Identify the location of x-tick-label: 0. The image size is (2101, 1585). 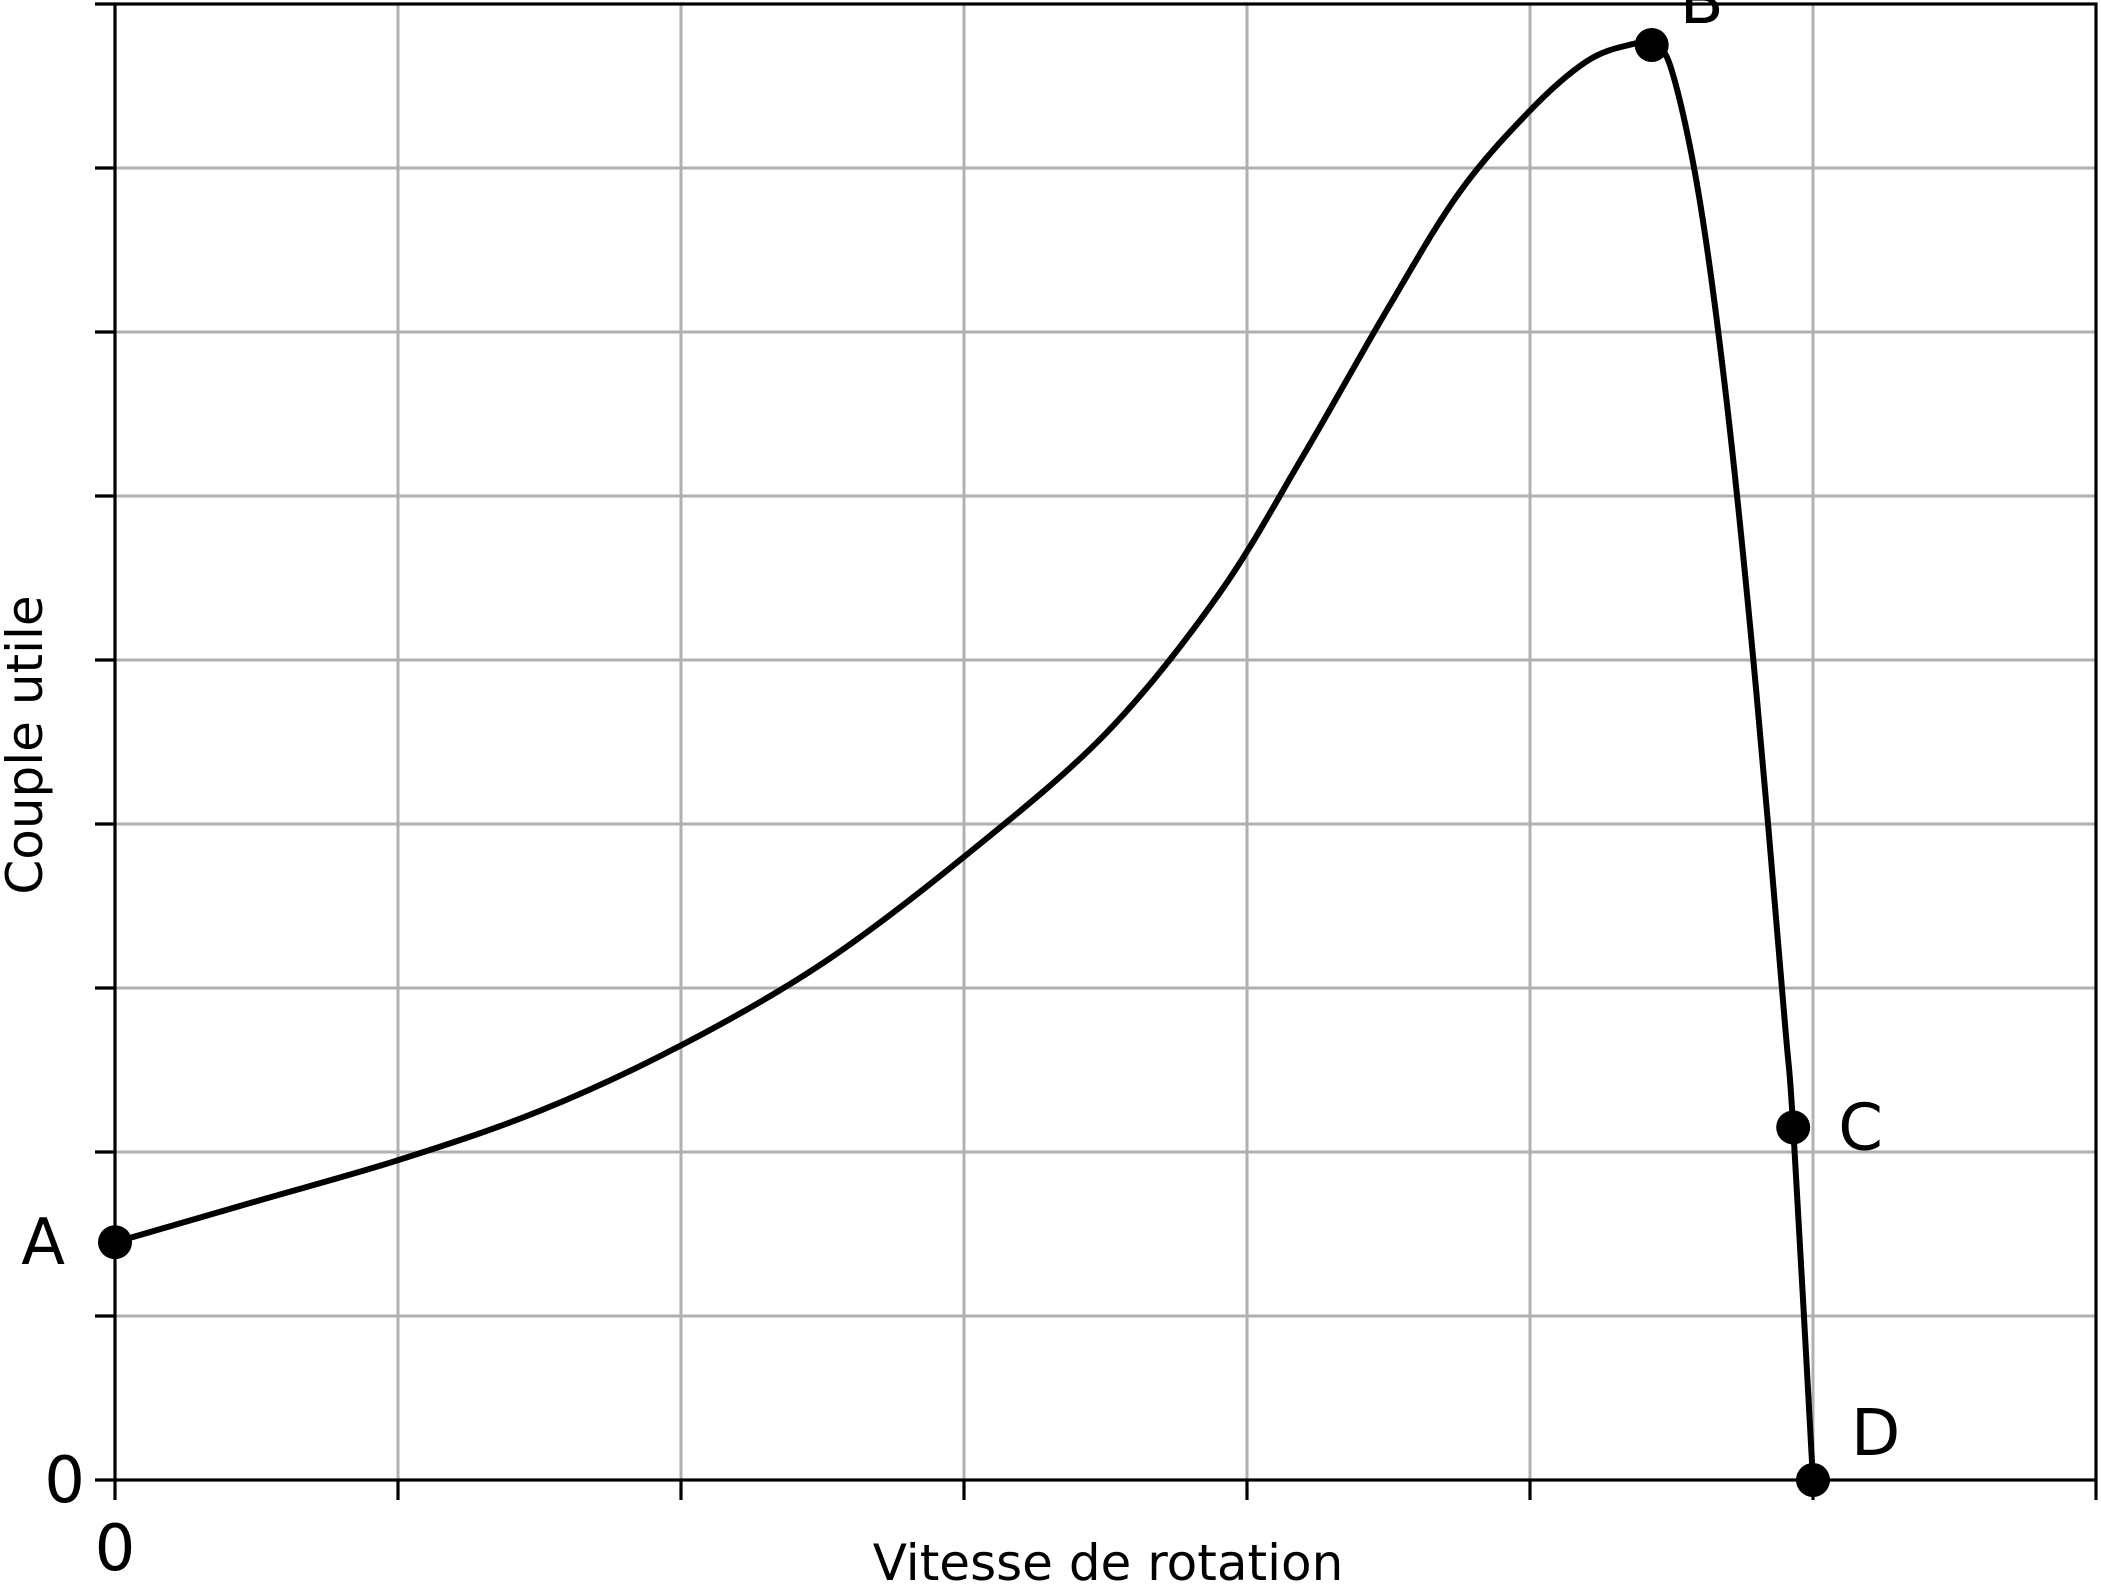
(115, 1548).